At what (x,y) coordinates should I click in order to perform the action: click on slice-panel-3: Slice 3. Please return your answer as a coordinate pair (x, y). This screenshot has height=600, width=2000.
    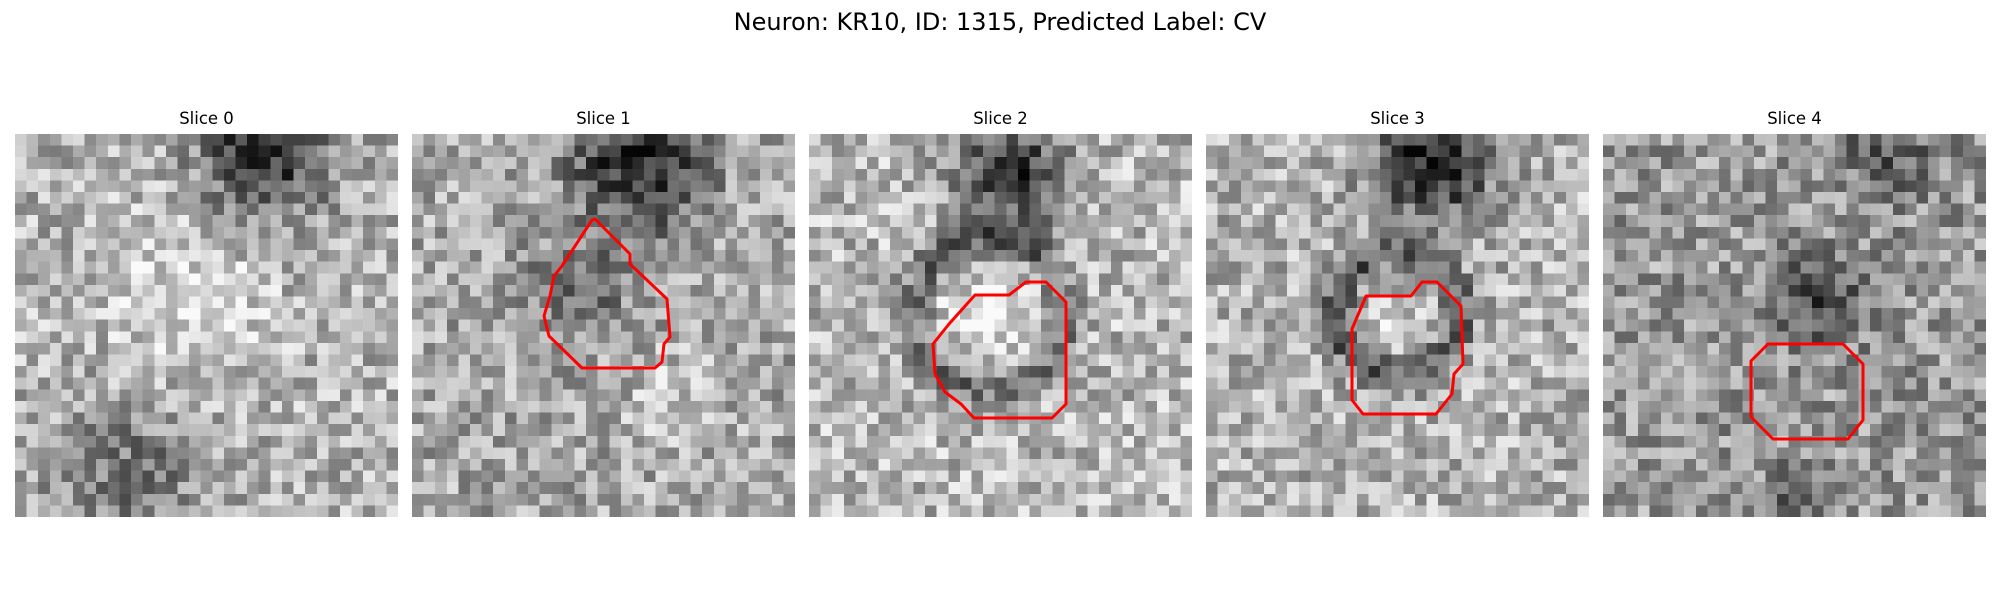
    Looking at the image, I should click on (1397, 311).